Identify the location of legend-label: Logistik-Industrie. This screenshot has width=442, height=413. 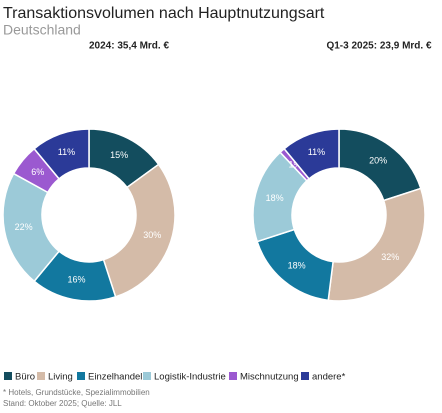
(190, 377).